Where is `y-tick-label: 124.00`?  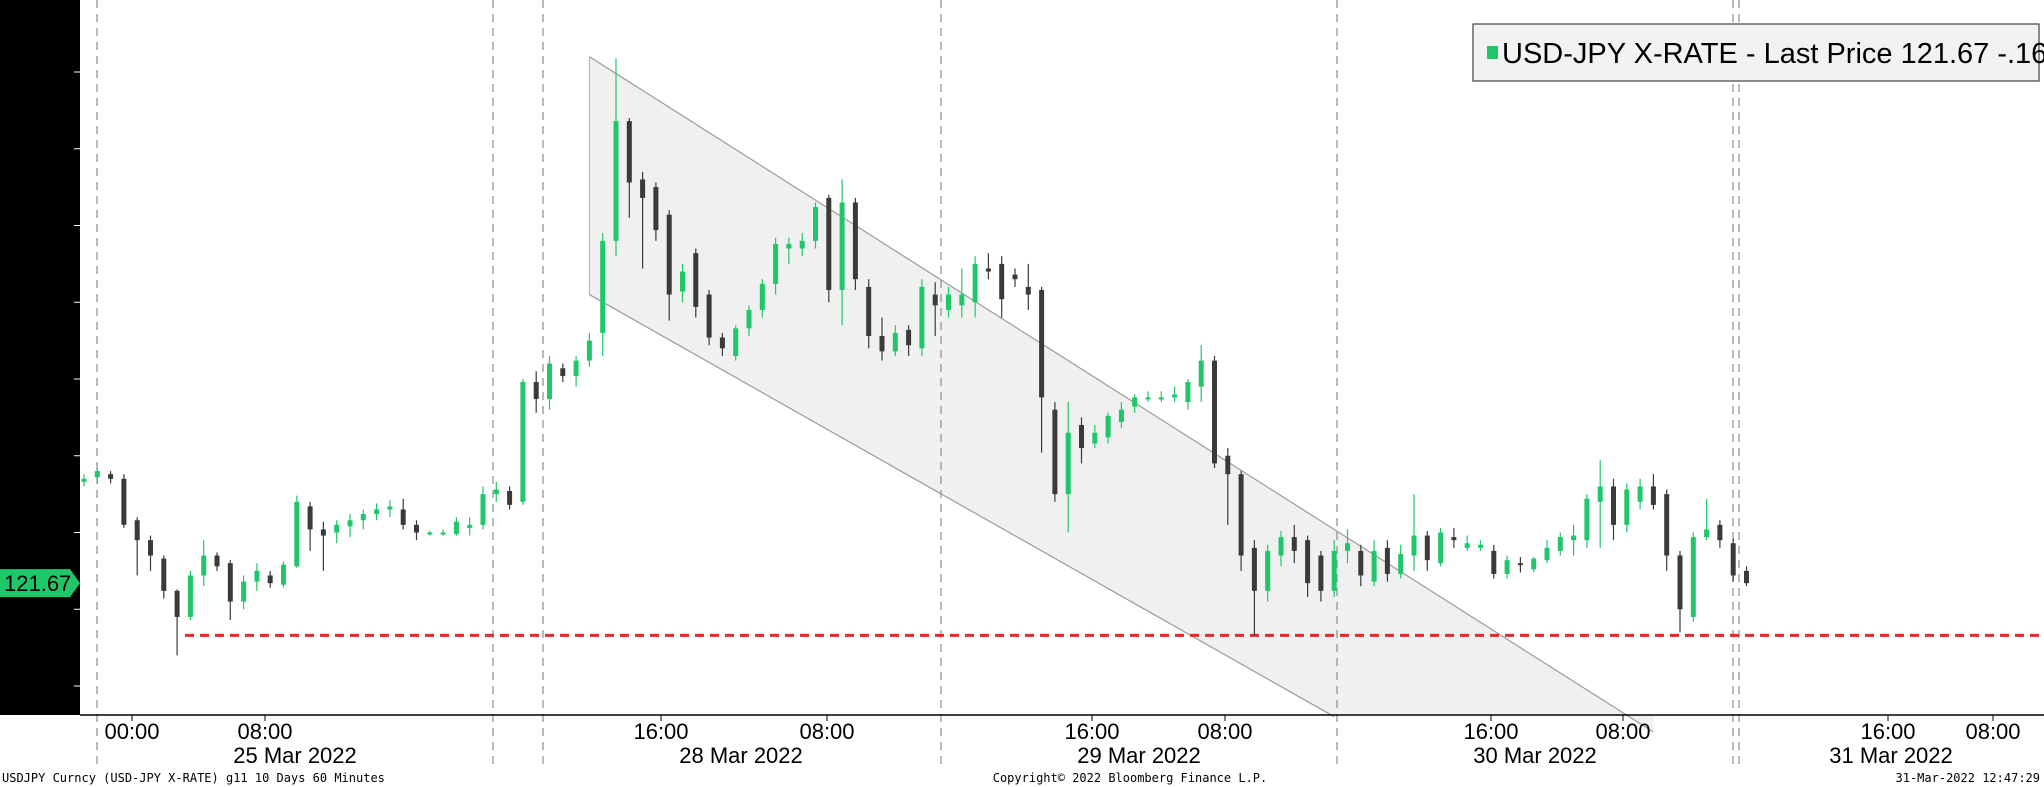 y-tick-label: 124.00 is located at coordinates (39, 226).